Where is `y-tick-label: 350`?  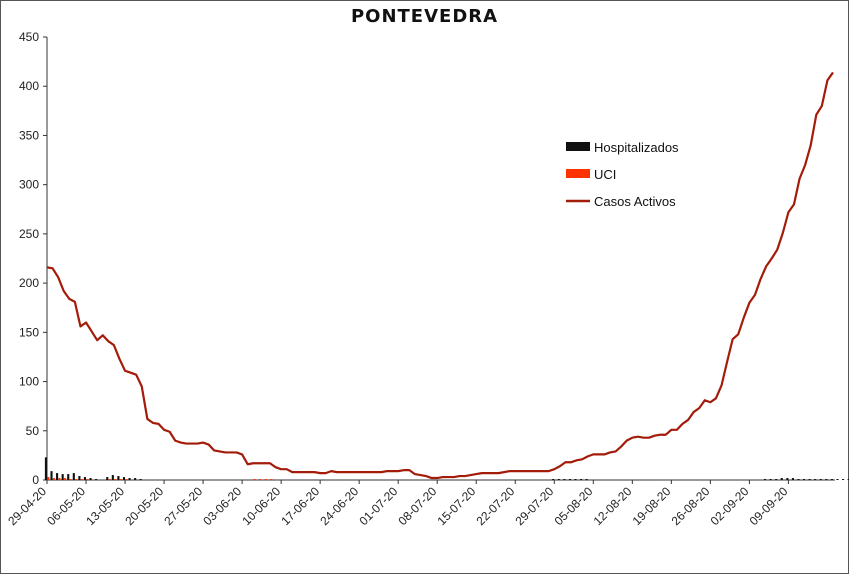
y-tick-label: 350 is located at coordinates (29, 135).